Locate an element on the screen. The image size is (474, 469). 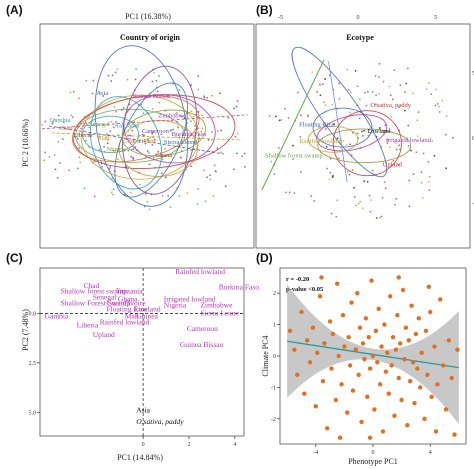
panel-c-point-label: Zimbabwe is located at coordinates (216, 305).